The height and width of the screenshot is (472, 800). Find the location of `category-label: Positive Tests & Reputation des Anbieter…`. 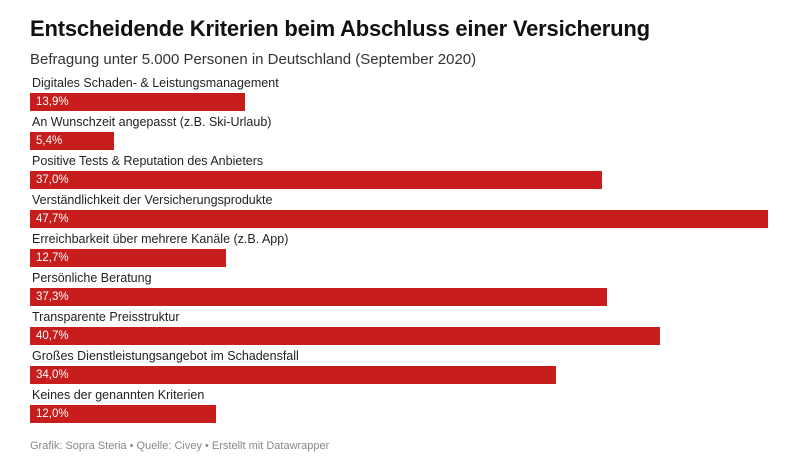

category-label: Positive Tests & Reputation des Anbieter… is located at coordinates (148, 161).